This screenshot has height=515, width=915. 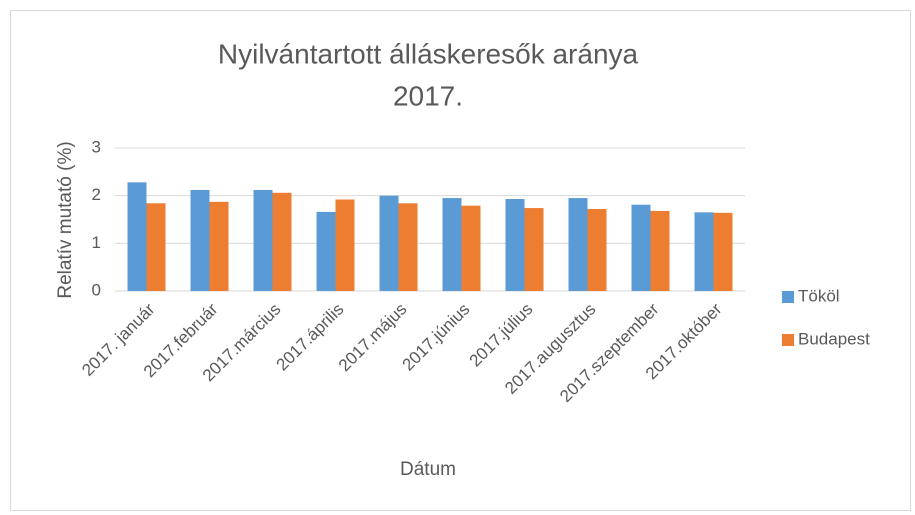 What do you see at coordinates (428, 95) in the screenshot?
I see `chart-title: 2017.` at bounding box center [428, 95].